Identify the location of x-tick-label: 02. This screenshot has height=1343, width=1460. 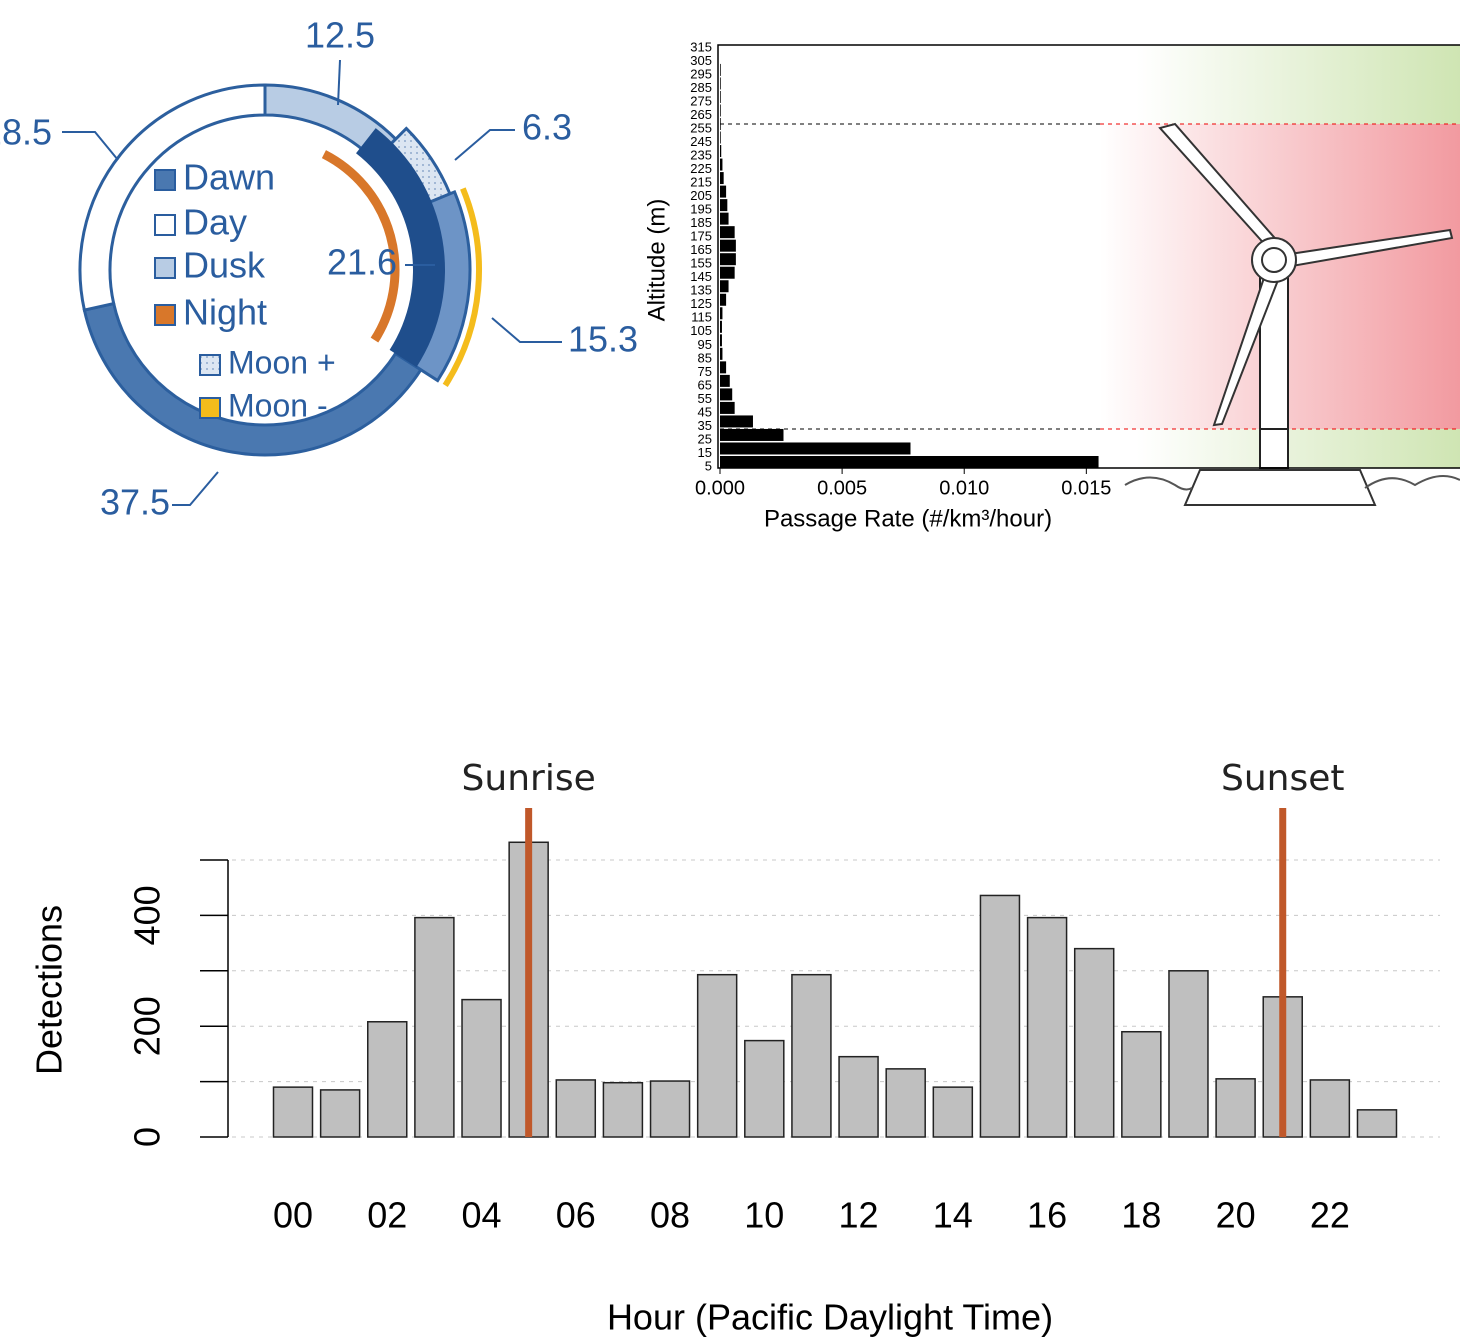
(387, 1215).